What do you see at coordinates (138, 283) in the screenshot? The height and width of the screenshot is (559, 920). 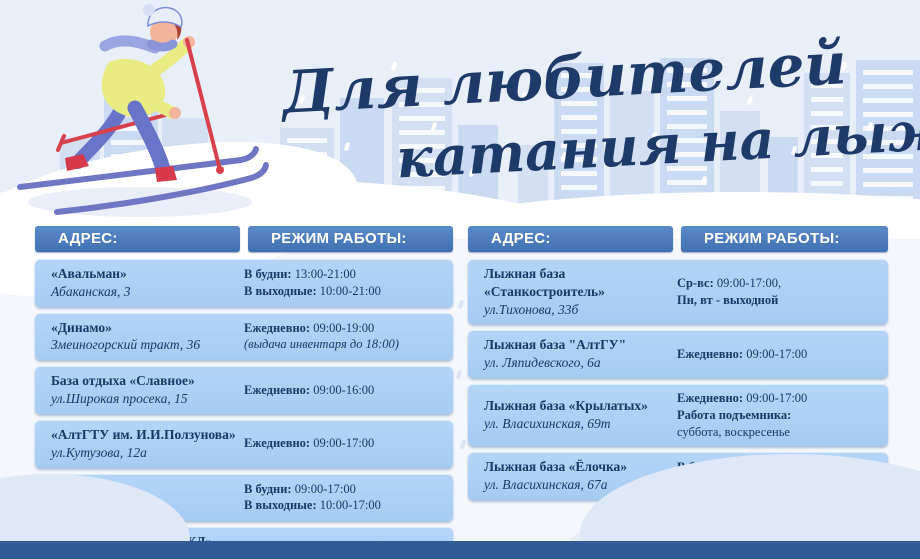 I see `venue: «Авальман» Абаканская, 3` at bounding box center [138, 283].